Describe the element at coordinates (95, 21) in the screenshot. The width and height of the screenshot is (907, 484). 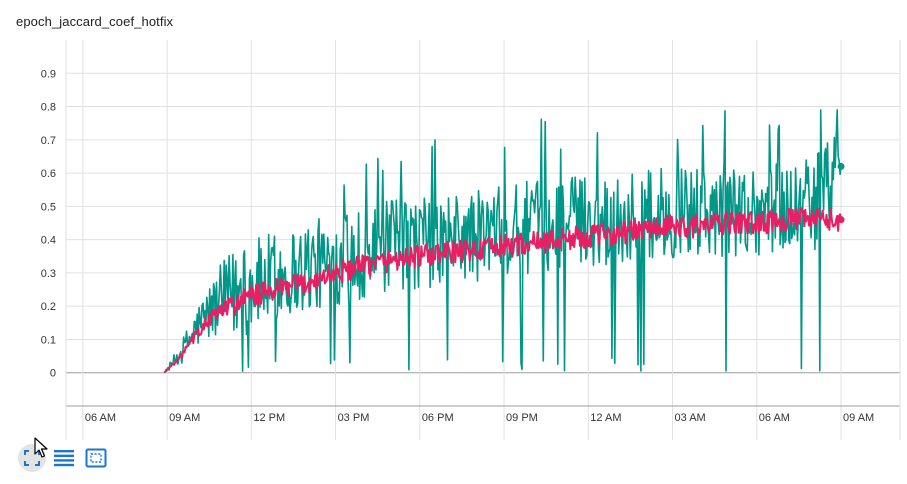
I see `chart-title: epoch_jaccard_coef_hotfix` at that location.